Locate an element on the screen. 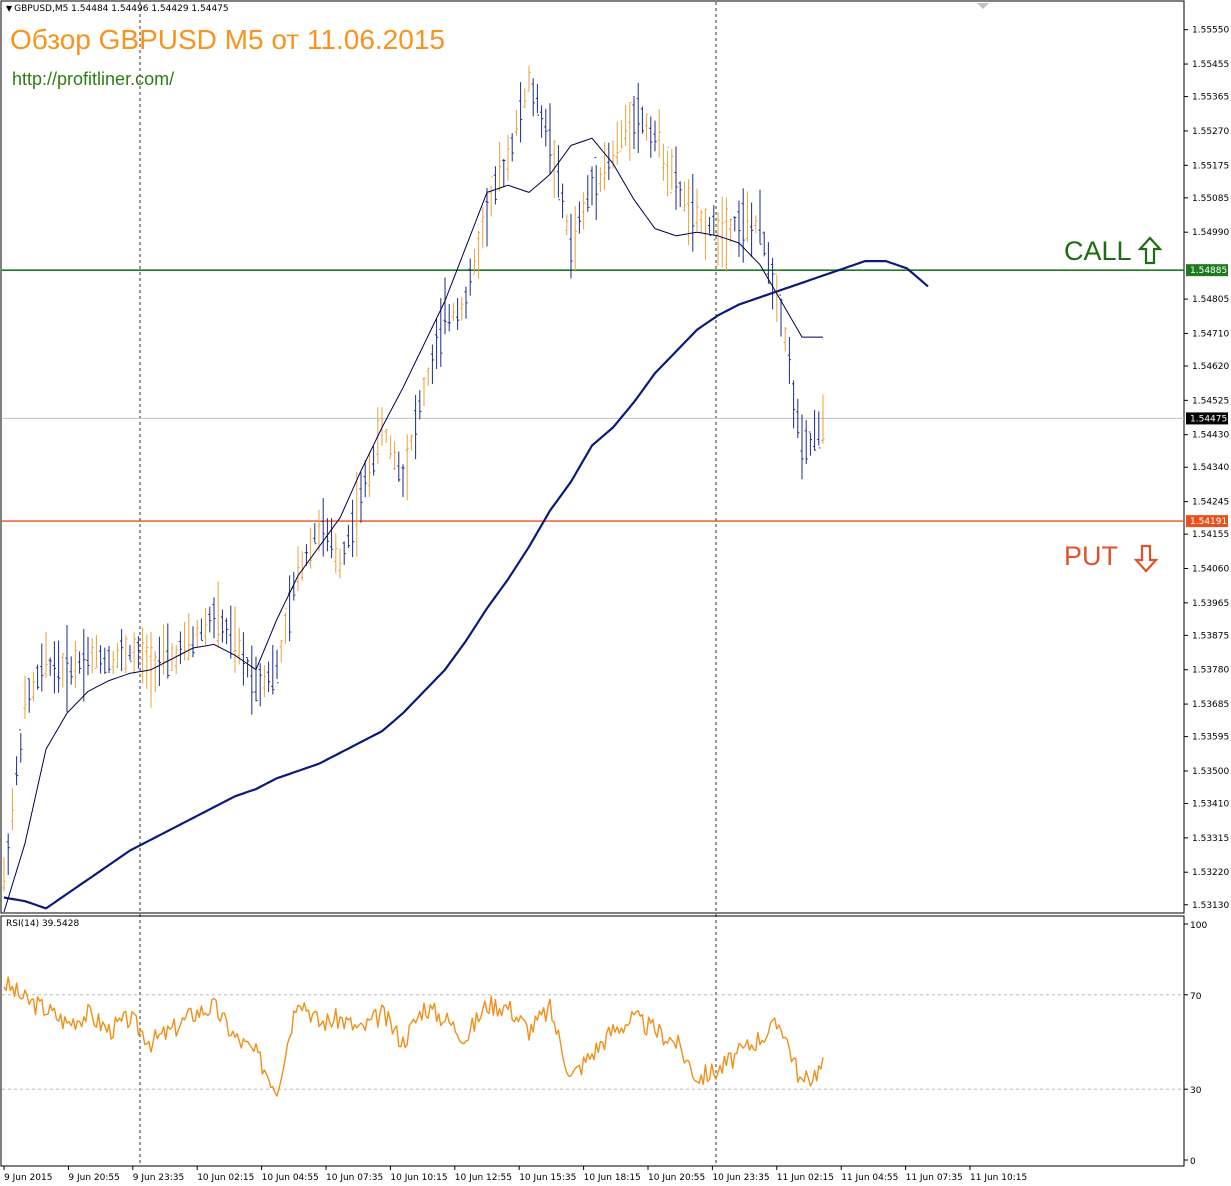 The height and width of the screenshot is (1186, 1231). call-label: CALL is located at coordinates (1113, 251).